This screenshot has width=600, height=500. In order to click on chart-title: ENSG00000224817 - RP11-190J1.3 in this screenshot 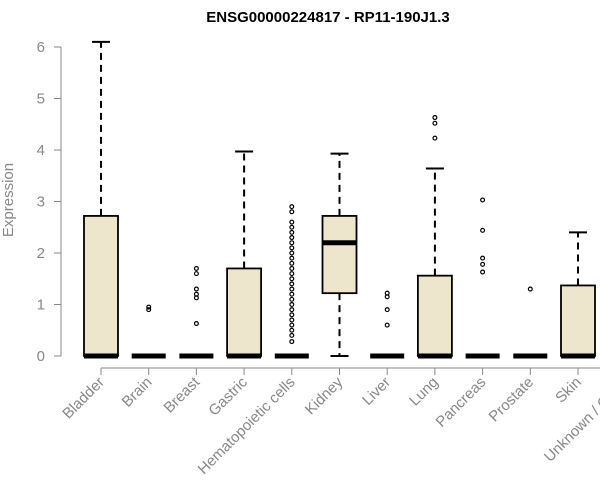, I will do `click(328, 17)`.